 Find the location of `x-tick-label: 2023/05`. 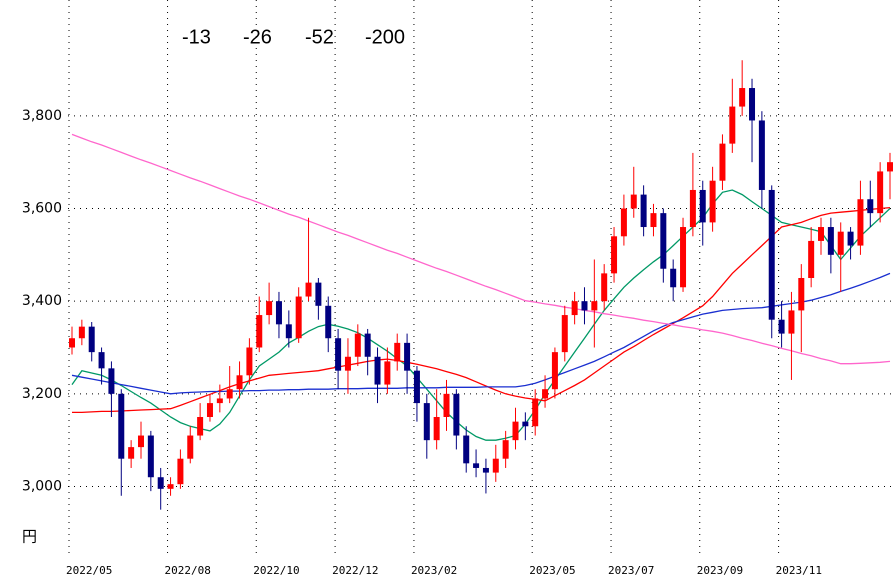

x-tick-label: 2023/05 is located at coordinates (552, 570).